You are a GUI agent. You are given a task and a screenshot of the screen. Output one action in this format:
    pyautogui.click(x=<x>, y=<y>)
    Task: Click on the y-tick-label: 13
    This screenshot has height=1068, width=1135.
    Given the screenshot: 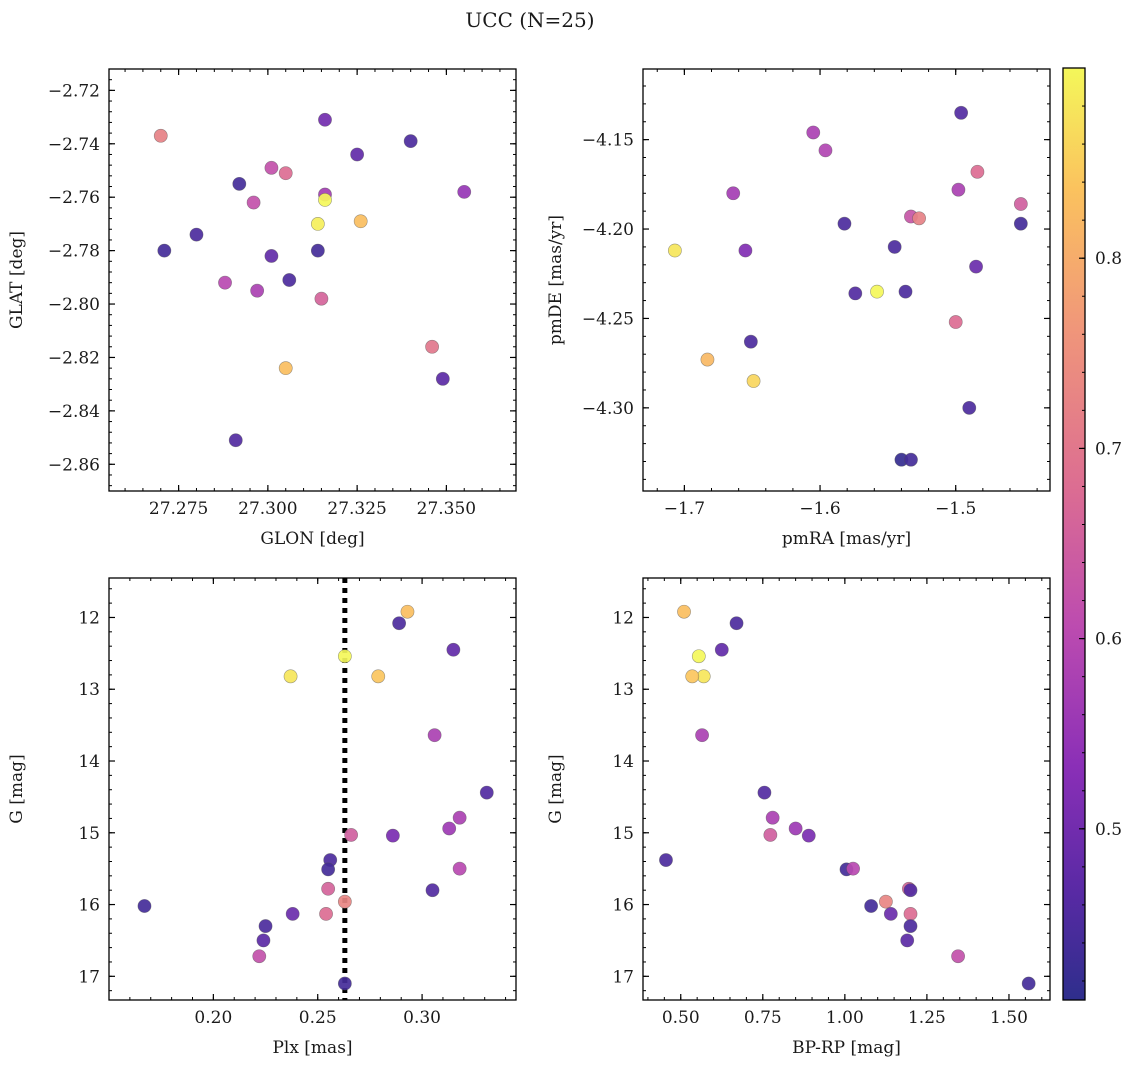 What is the action you would take?
    pyautogui.click(x=623, y=690)
    